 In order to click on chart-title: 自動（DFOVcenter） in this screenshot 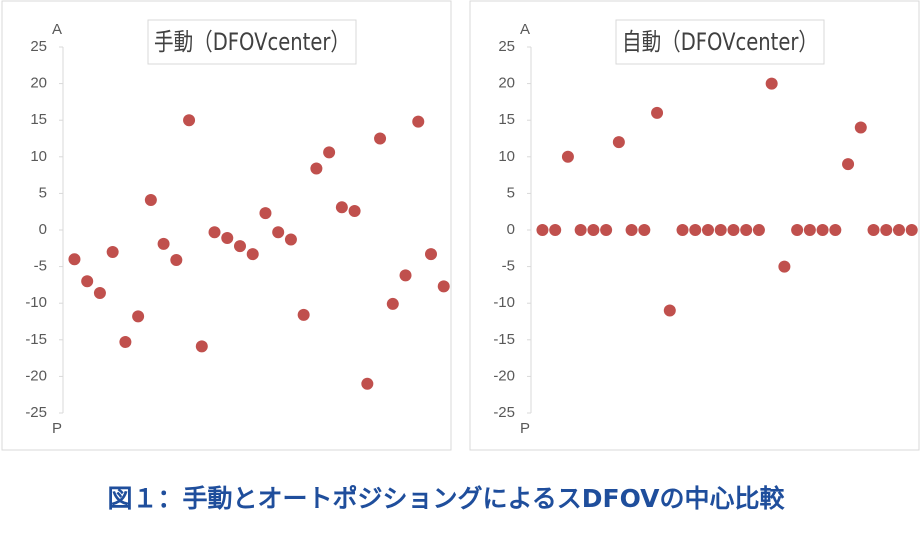, I will do `click(720, 42)`.